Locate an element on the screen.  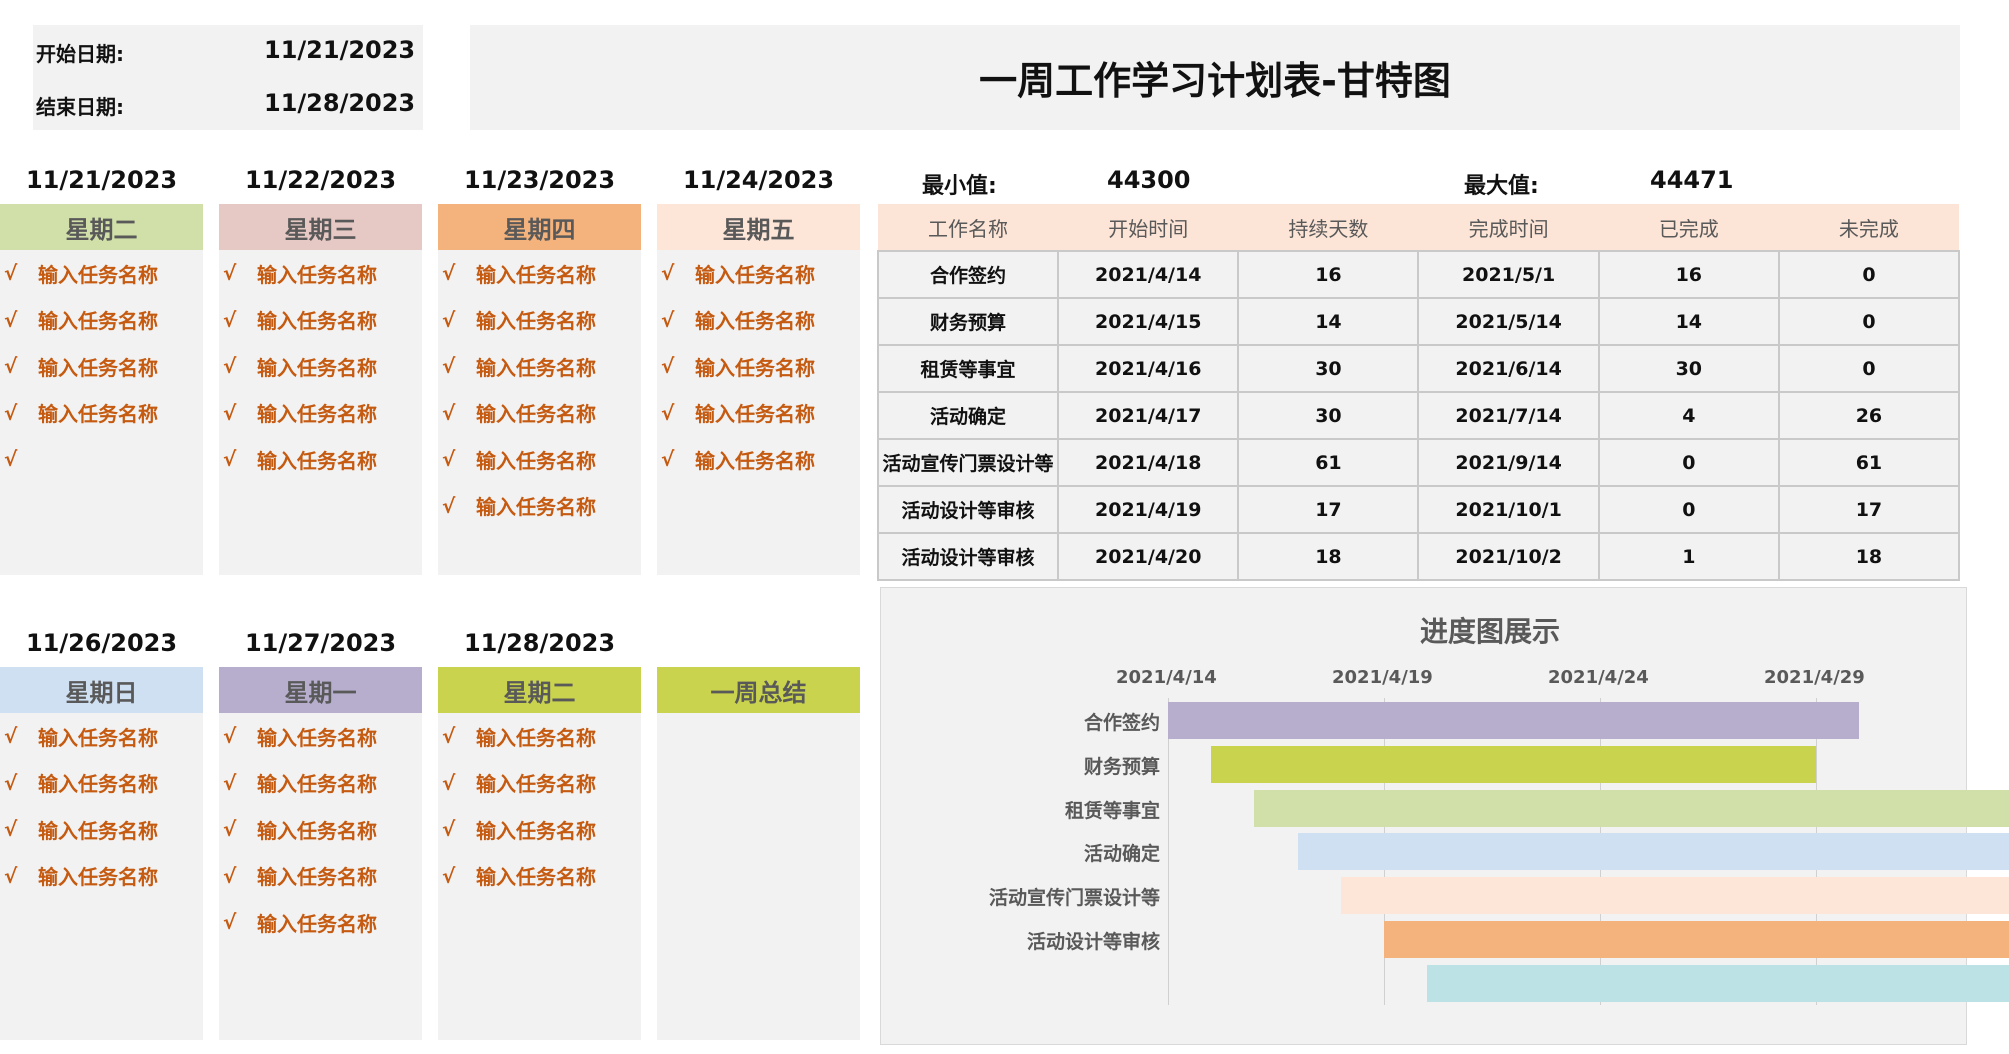
table-cell: 活动确定 is located at coordinates (968, 415).